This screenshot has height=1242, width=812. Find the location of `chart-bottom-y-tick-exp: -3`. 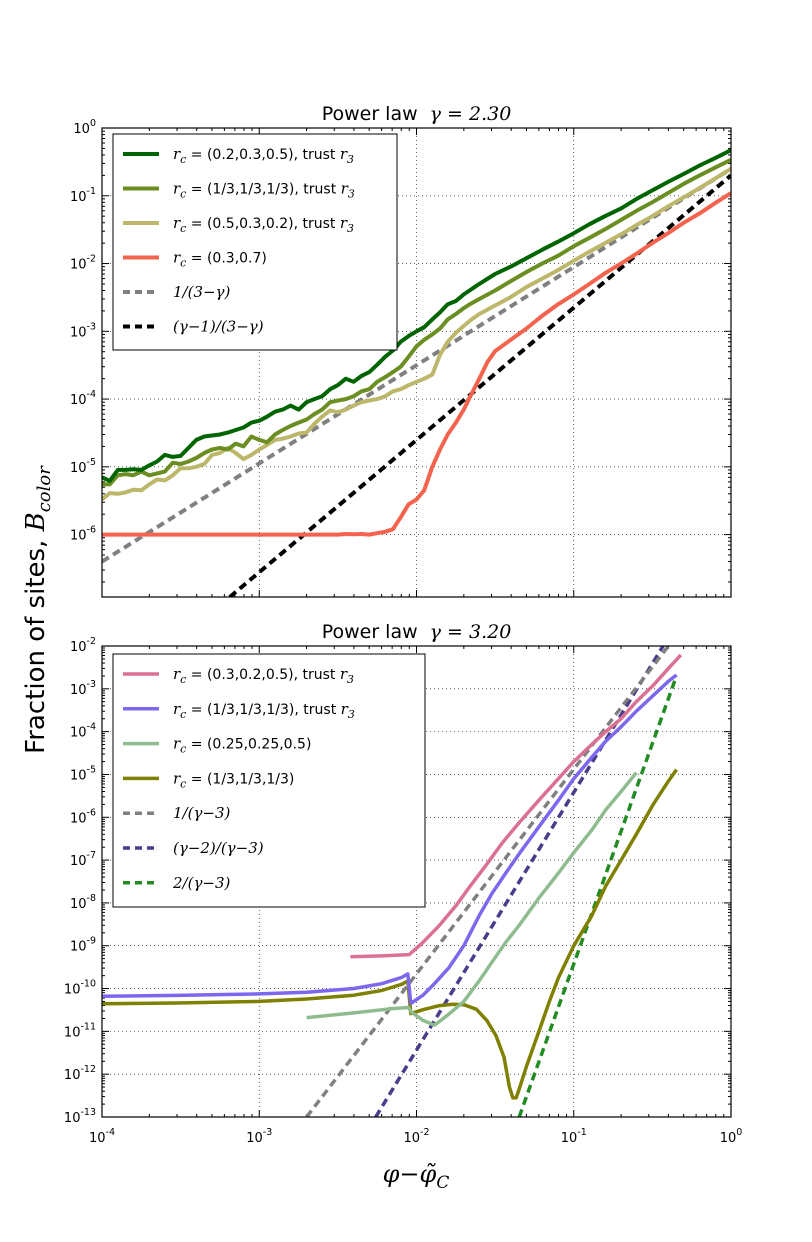

chart-bottom-y-tick-exp: -3 is located at coordinates (91, 684).